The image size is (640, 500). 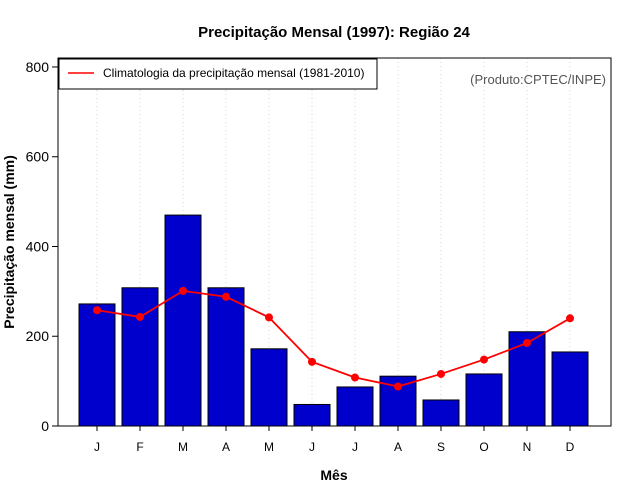 What do you see at coordinates (38, 246) in the screenshot?
I see `y-tick-label: 400` at bounding box center [38, 246].